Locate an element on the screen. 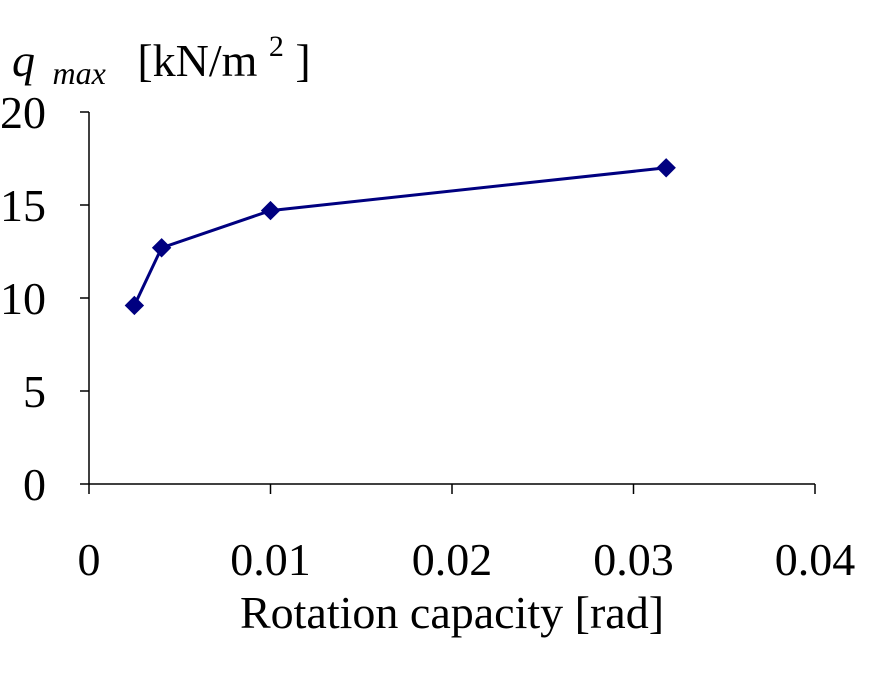 The height and width of the screenshot is (678, 883). series-layer is located at coordinates (400, 237).